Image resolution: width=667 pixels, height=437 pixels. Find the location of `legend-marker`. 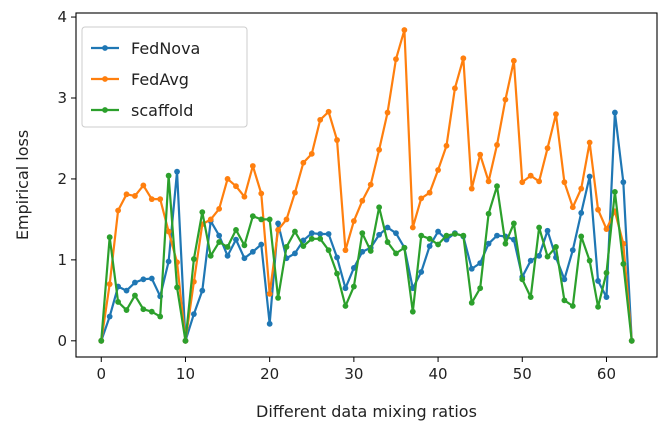

legend-marker is located at coordinates (105, 110).